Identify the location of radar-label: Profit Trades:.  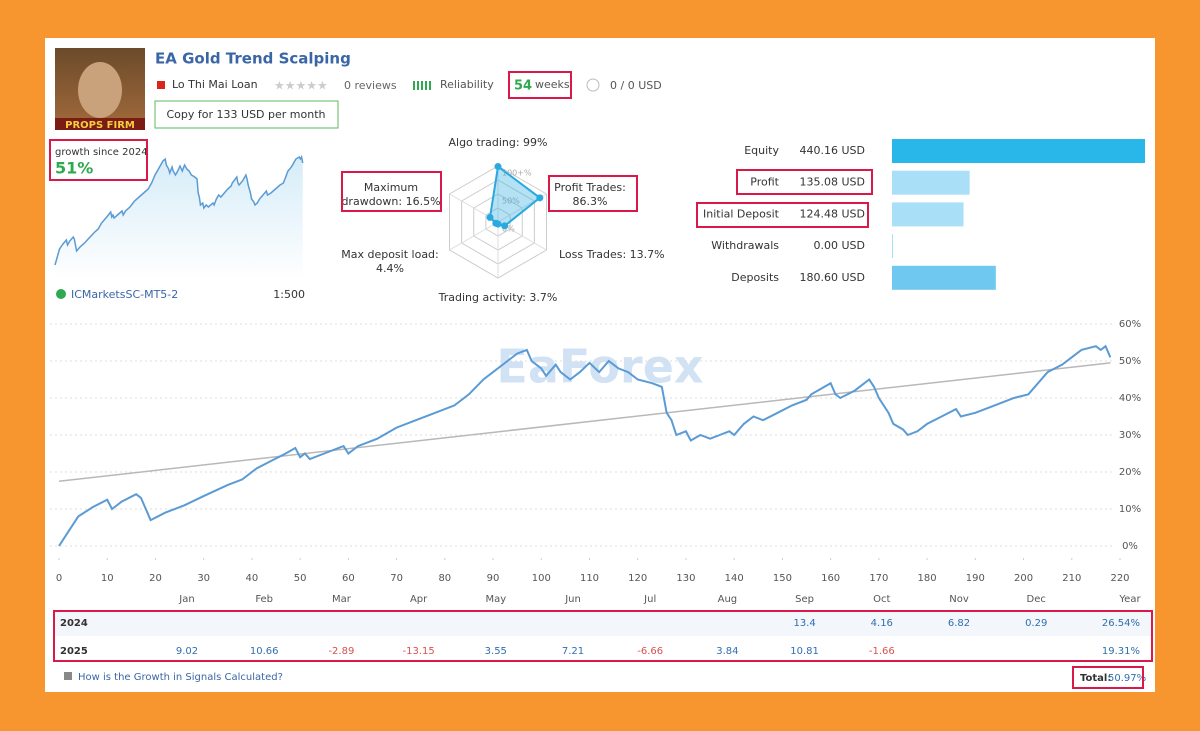
(590, 187).